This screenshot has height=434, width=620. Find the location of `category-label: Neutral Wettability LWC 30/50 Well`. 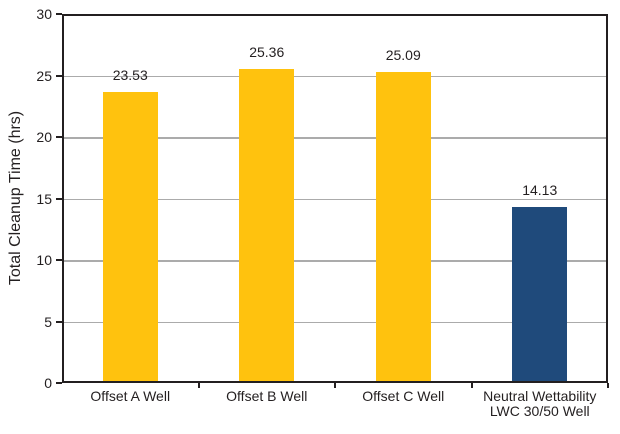

category-label: Neutral Wettability LWC 30/50 Well is located at coordinates (540, 403).